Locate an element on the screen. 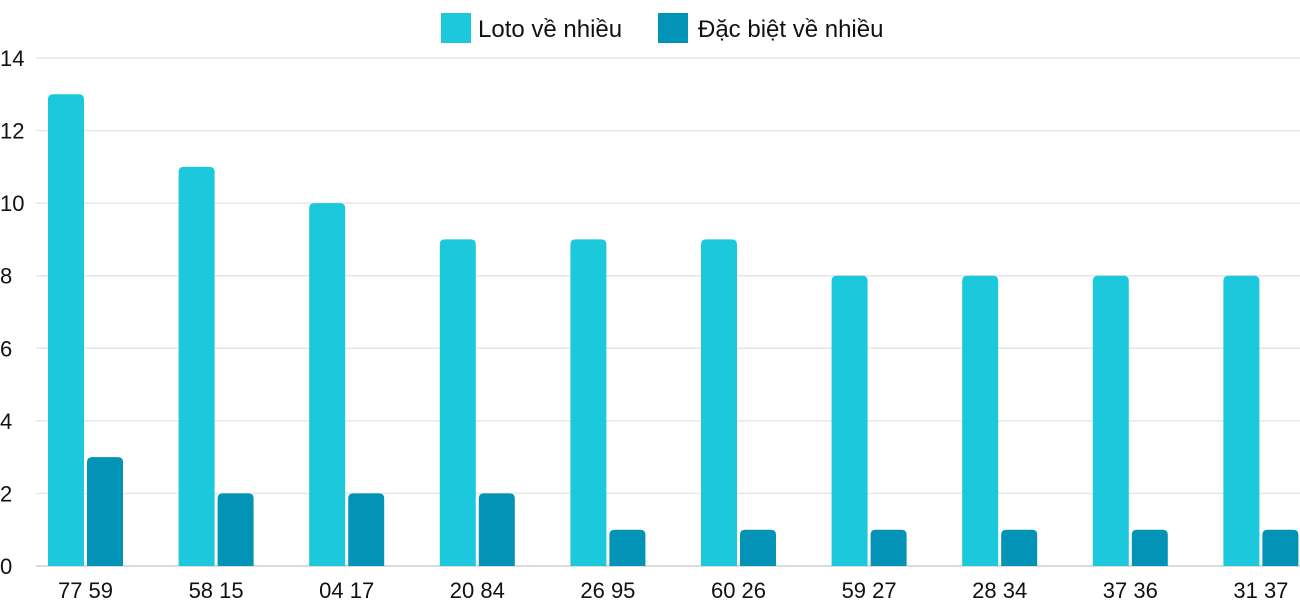 Image resolution: width=1300 pixels, height=600 pixels. y-tick-label: 0 is located at coordinates (6, 566).